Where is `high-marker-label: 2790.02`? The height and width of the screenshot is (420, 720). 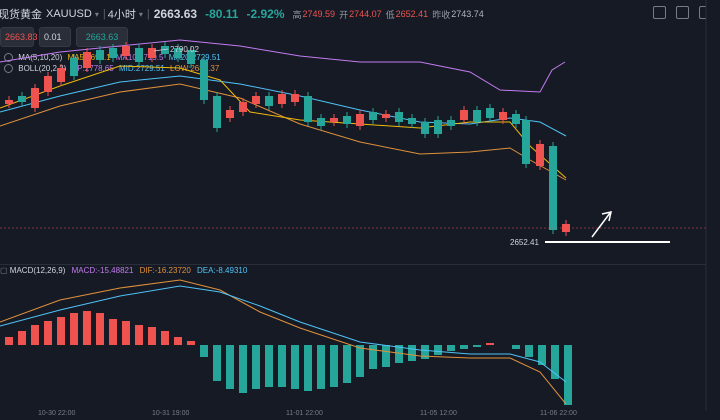 high-marker-label: 2790.02 is located at coordinates (184, 49).